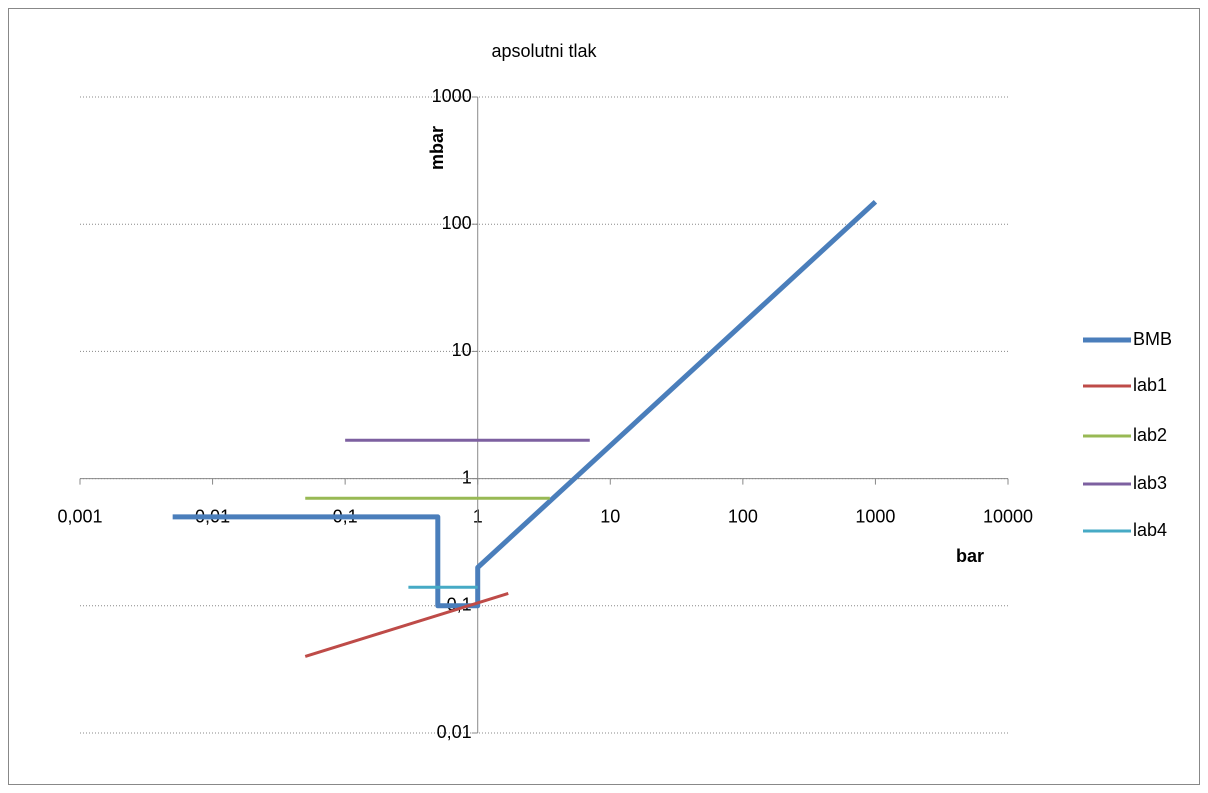 The height and width of the screenshot is (793, 1208). I want to click on y-tick-label: 1, so click(467, 477).